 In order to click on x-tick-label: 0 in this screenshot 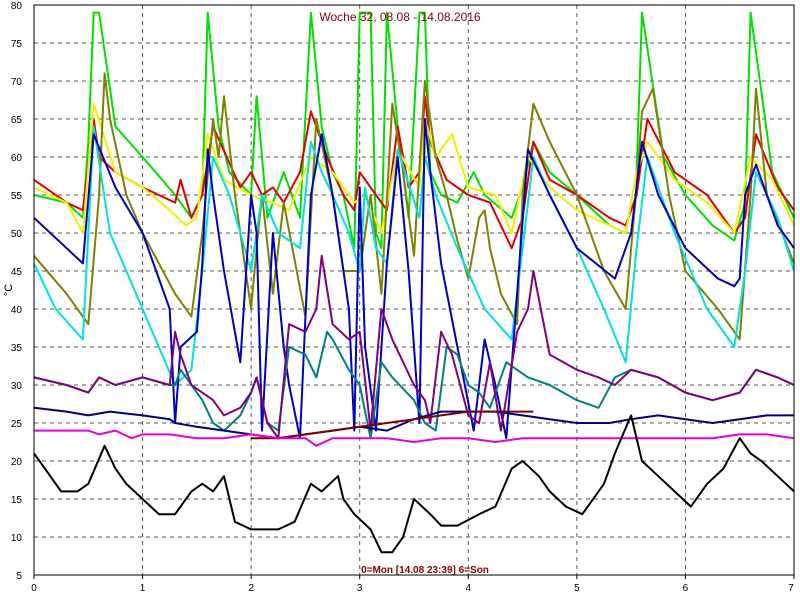, I will do `click(34, 588)`.